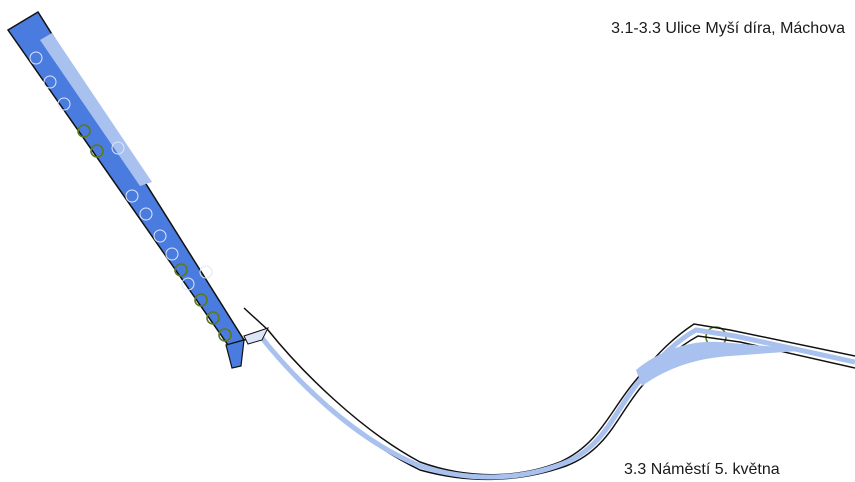  What do you see at coordinates (235, 354) in the screenshot?
I see `street-end-stub` at bounding box center [235, 354].